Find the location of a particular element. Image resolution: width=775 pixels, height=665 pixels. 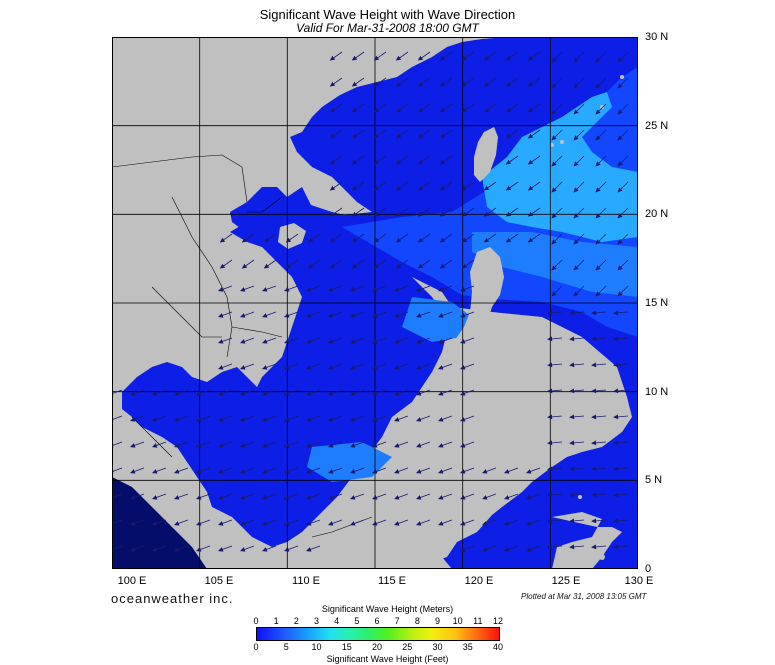

lat-label-0: 0 is located at coordinates (648, 569).